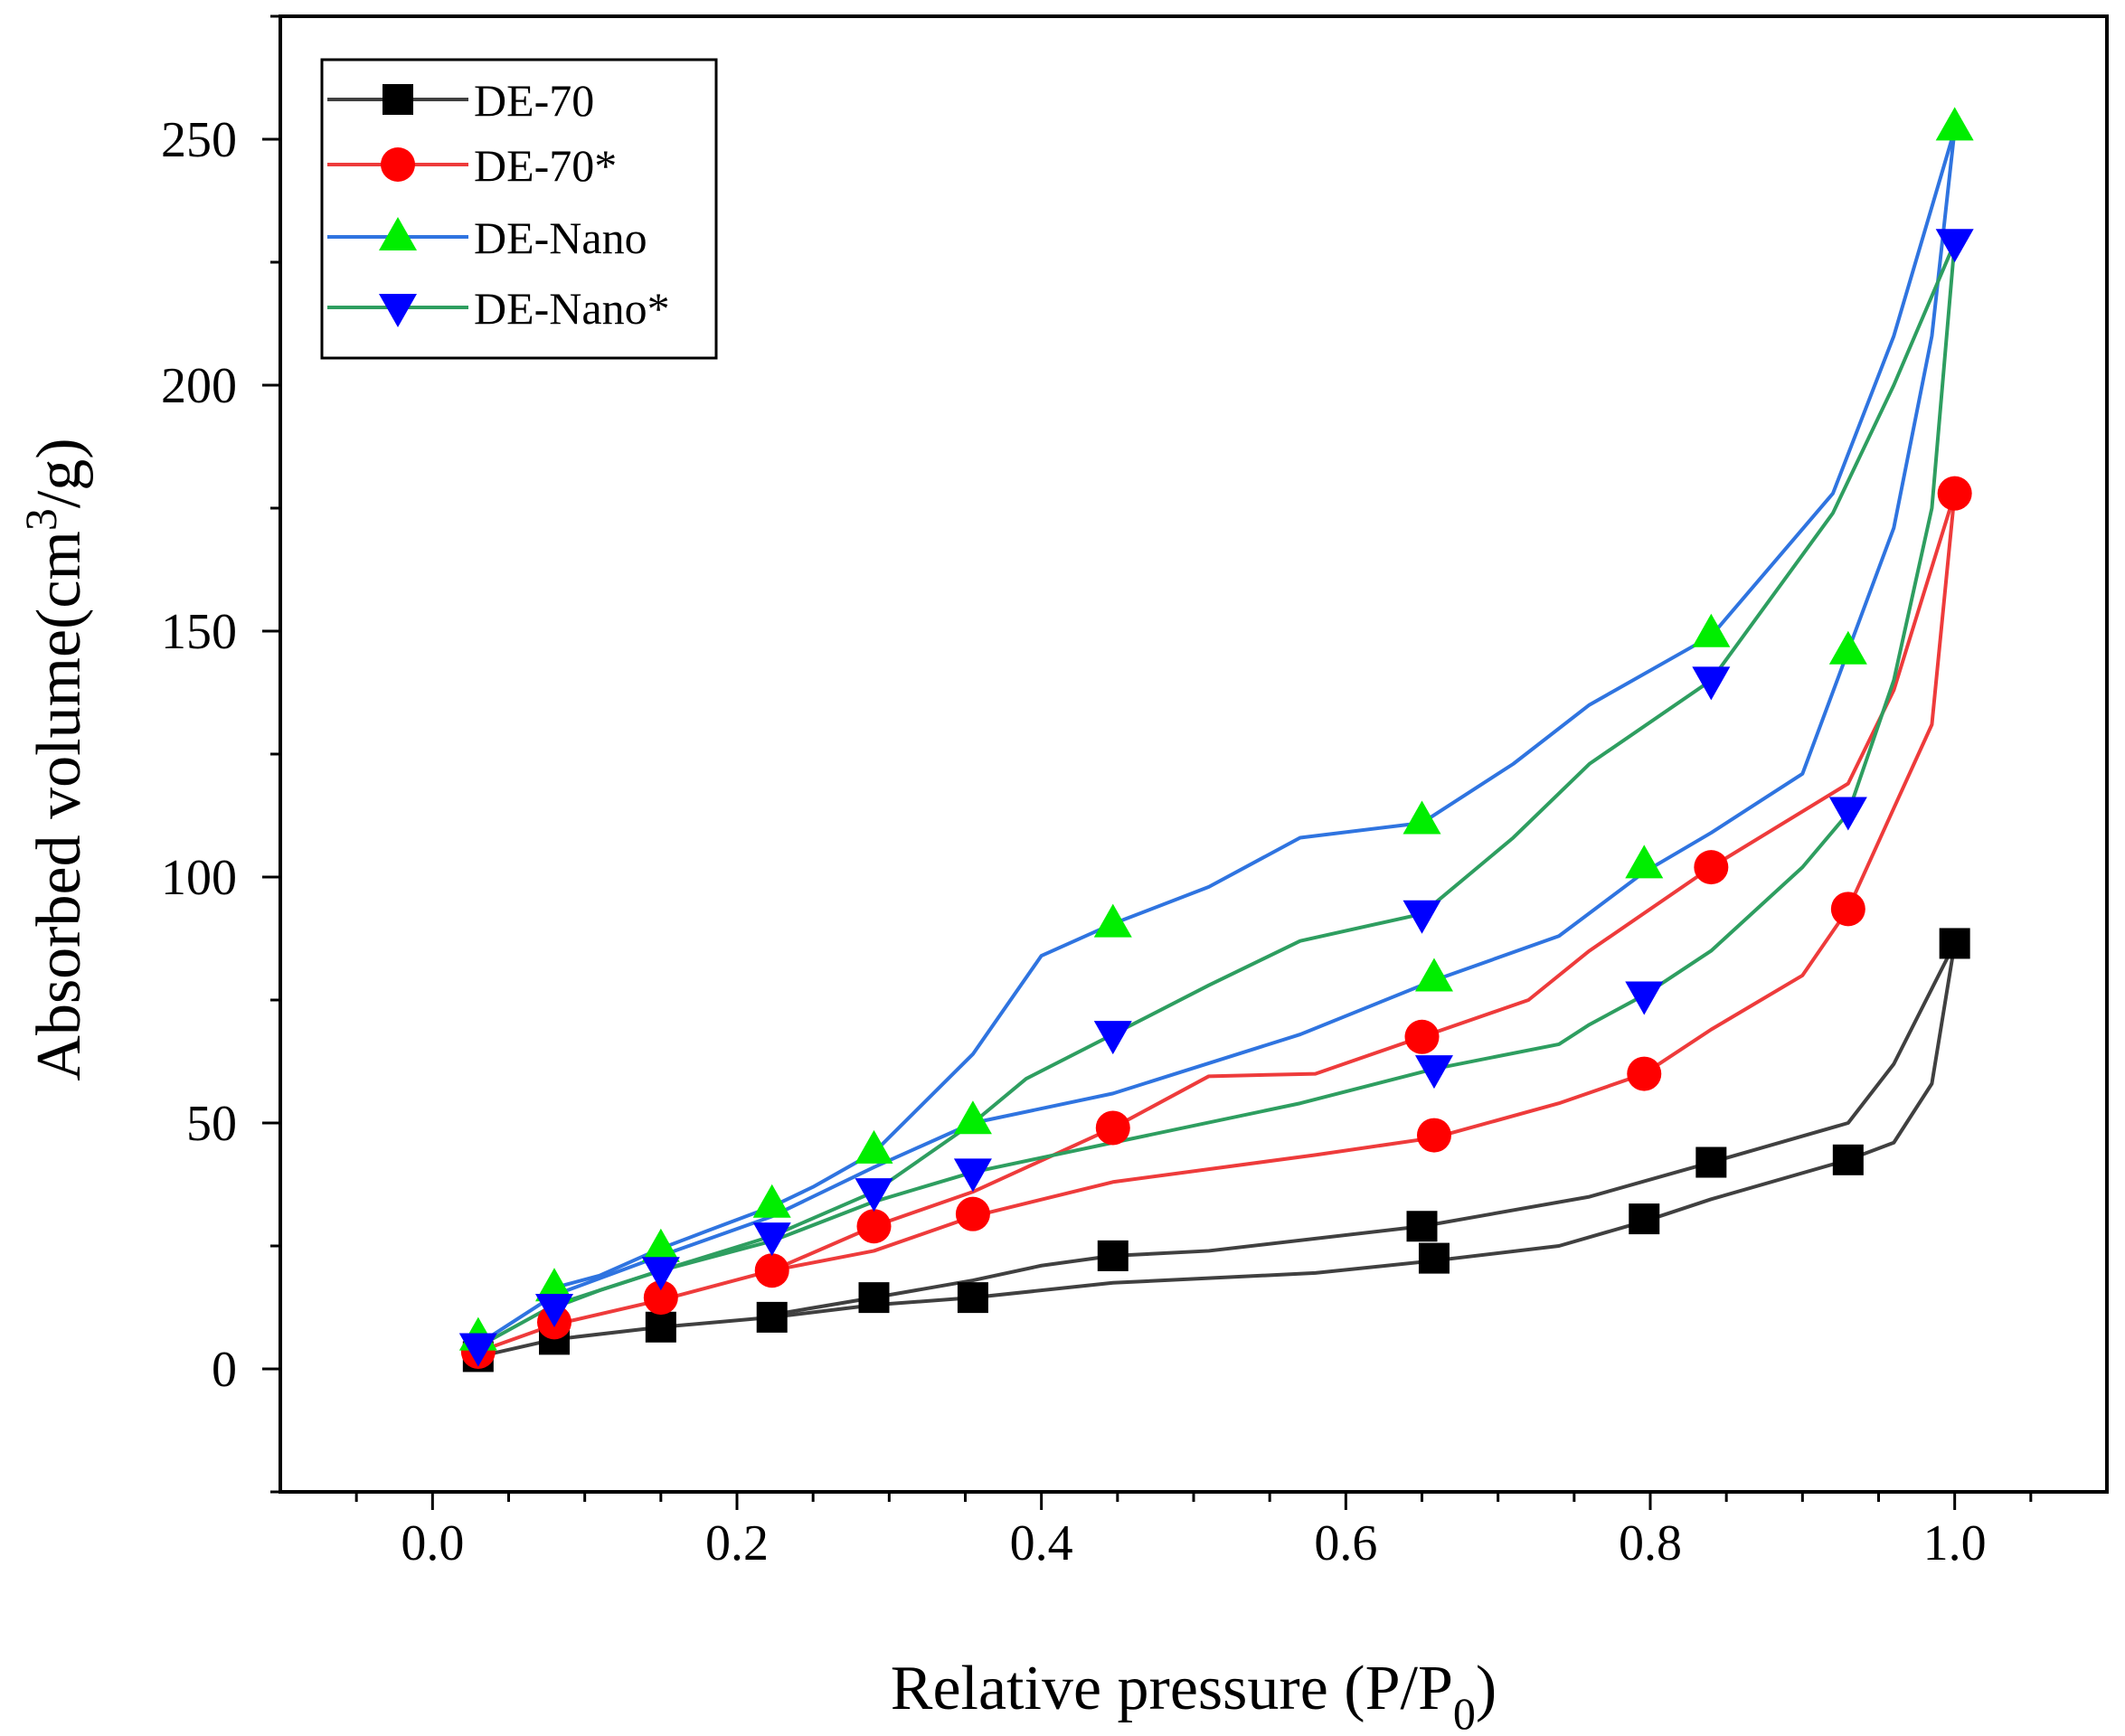 Image resolution: width=2125 pixels, height=1736 pixels. I want to click on legend-item-de-nano: DE-Nano, so click(487, 238).